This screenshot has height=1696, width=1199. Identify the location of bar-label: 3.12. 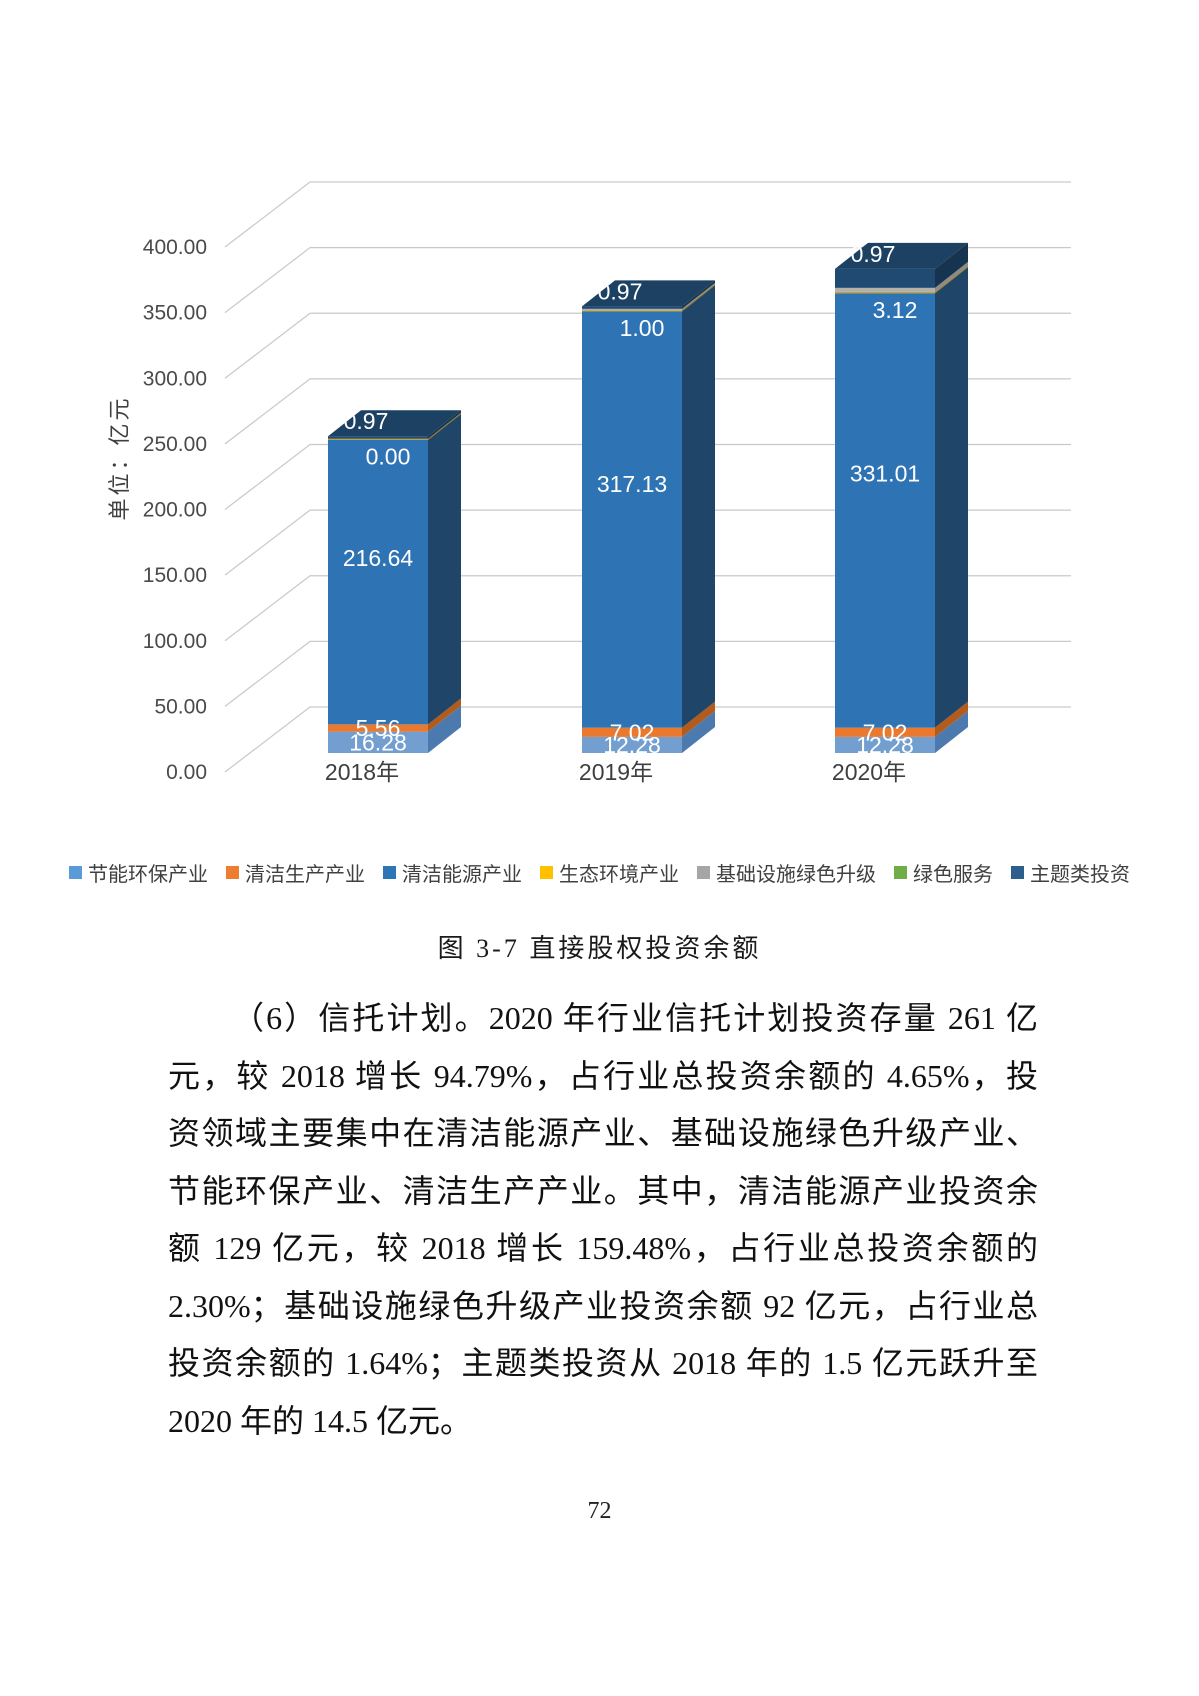
(895, 310).